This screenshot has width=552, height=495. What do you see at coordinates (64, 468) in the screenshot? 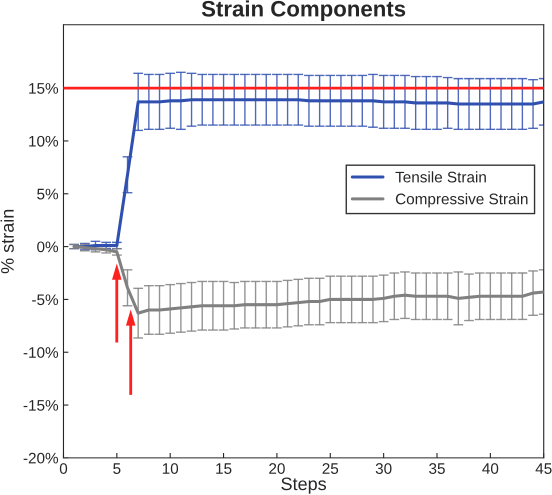
I see `x-tick-label: 0` at bounding box center [64, 468].